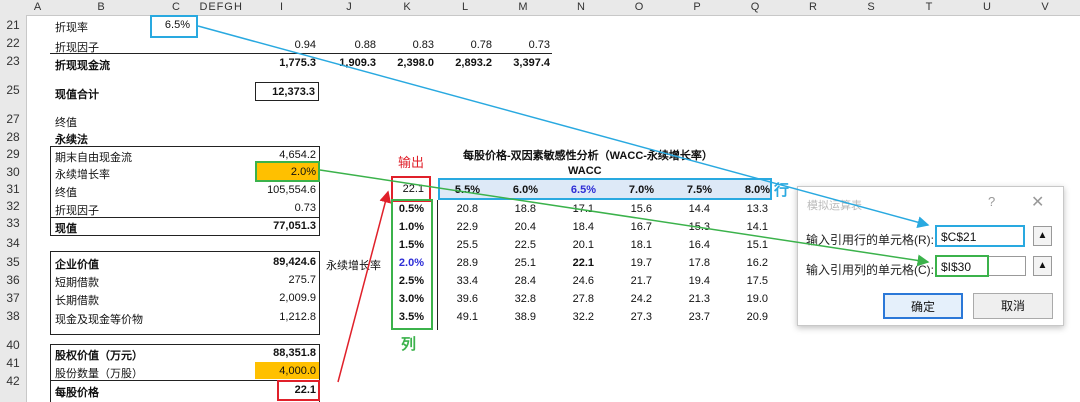 Image resolution: width=1080 pixels, height=402 pixels. Describe the element at coordinates (757, 245) in the screenshot. I see `sensitivity-cell: 15.1` at that location.